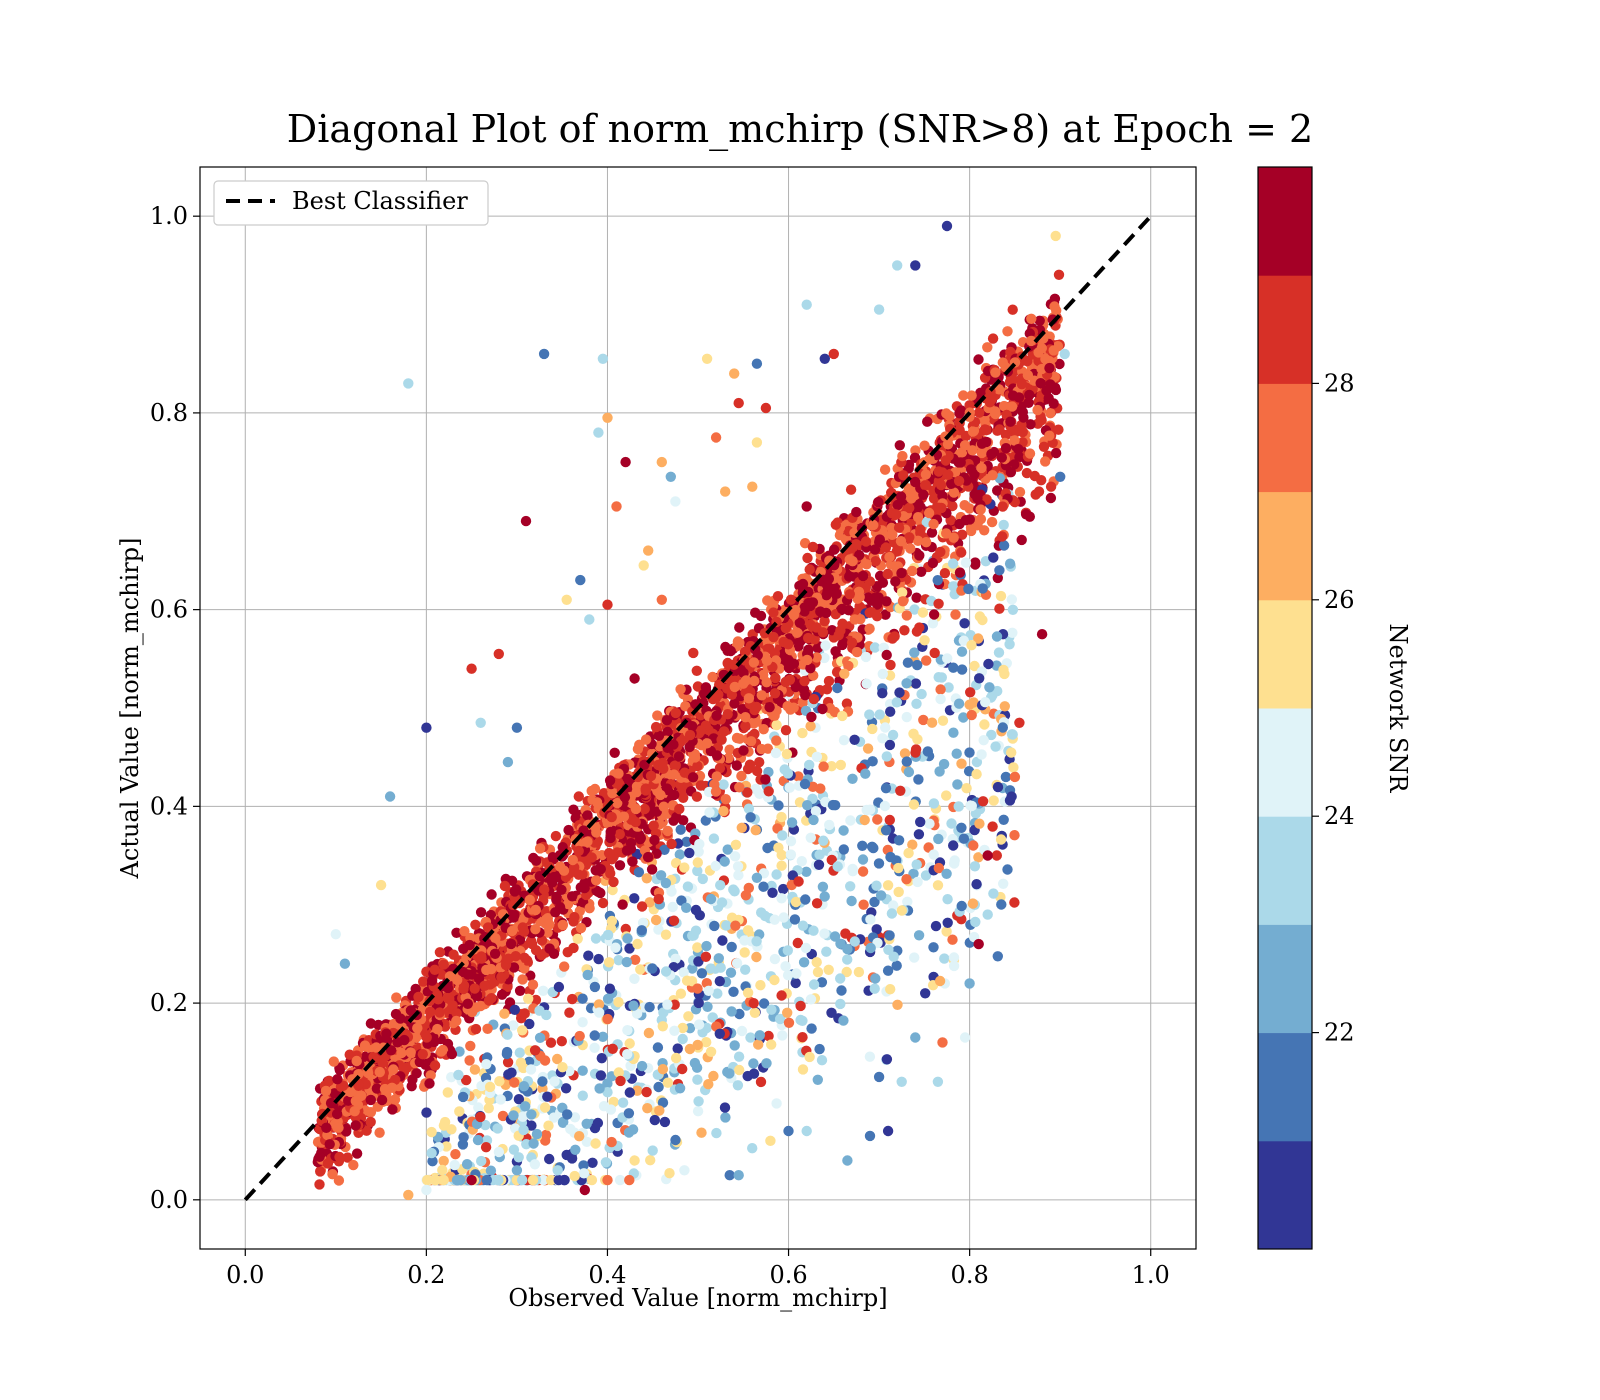 This screenshot has height=1400, width=1600. What do you see at coordinates (1285, 708) in the screenshot?
I see `colorbar-frame` at bounding box center [1285, 708].